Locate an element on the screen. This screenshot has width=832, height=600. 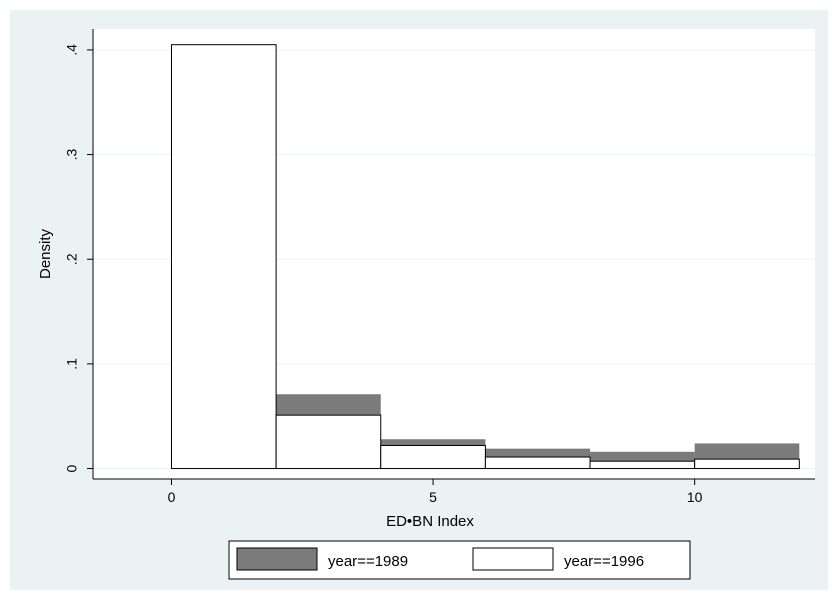
y-tick-label: .2 is located at coordinates (72, 259).